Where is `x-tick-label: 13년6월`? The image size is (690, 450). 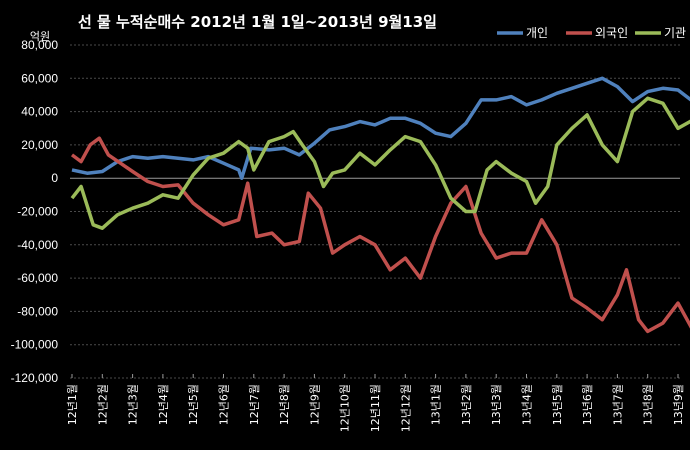
x-tick-label: 13년6월 is located at coordinates (587, 404).